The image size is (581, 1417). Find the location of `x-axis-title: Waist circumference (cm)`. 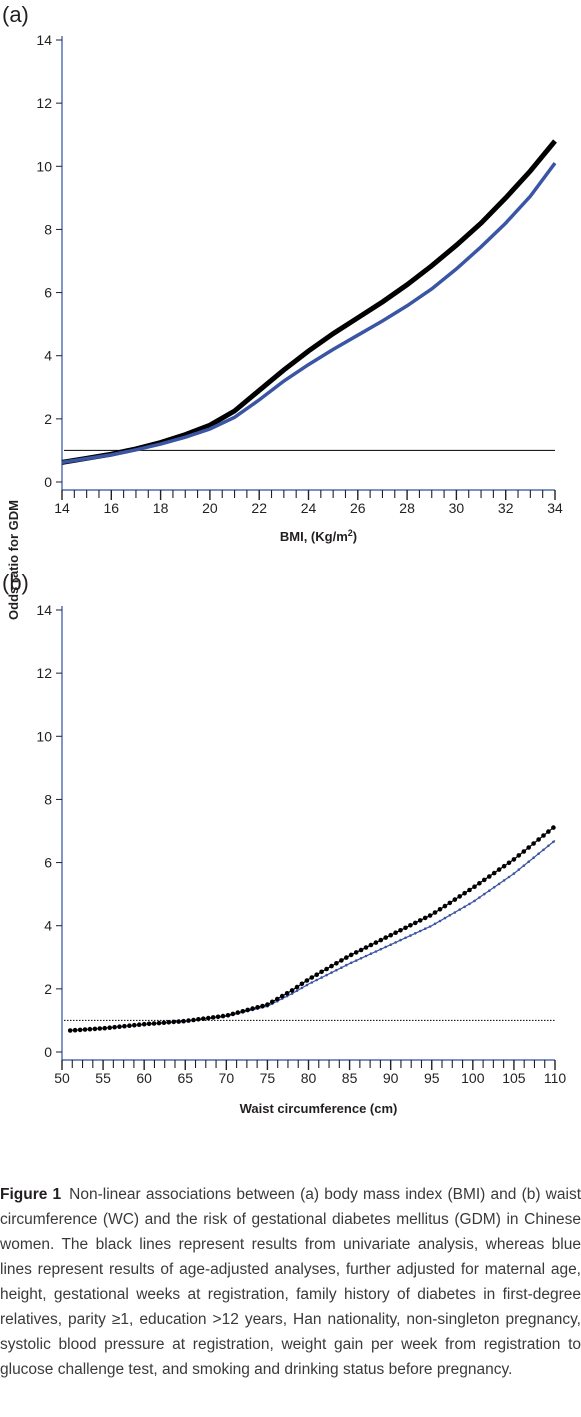

x-axis-title: Waist circumference (cm) is located at coordinates (319, 1108).